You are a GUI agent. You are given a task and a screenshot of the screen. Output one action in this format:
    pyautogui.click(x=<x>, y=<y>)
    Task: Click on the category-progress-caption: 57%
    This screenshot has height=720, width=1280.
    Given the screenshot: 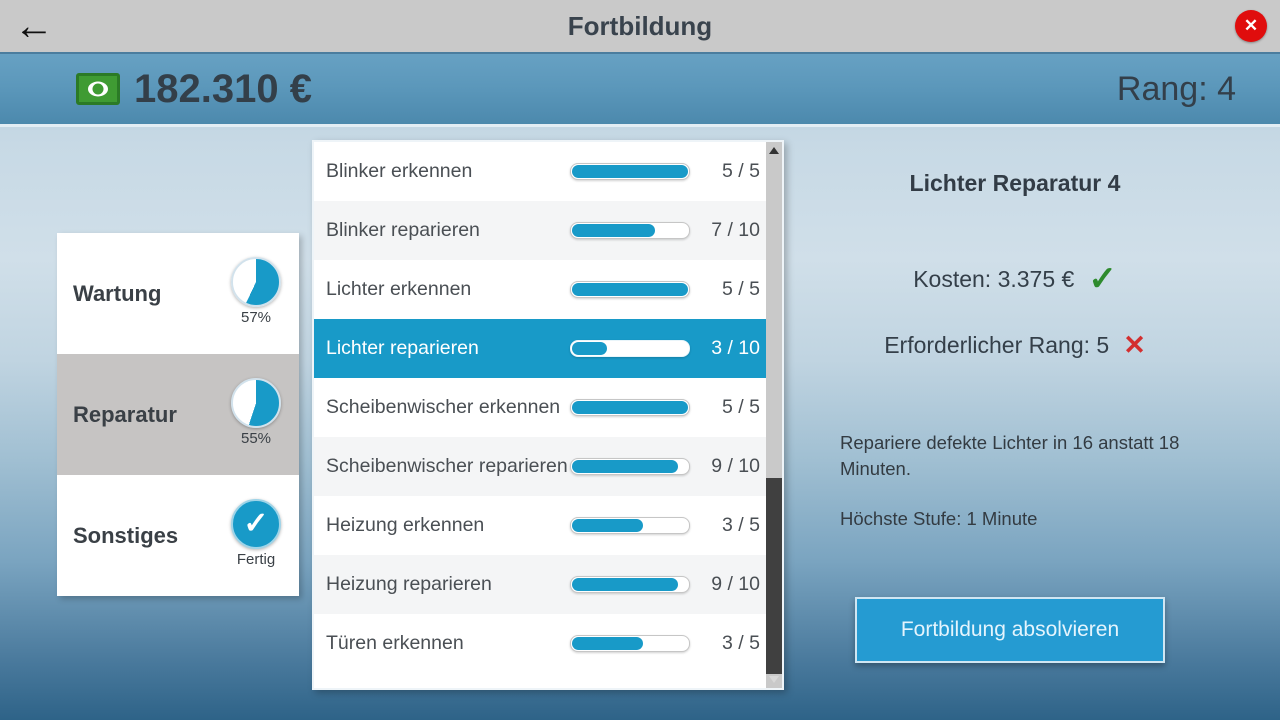 What is the action you would take?
    pyautogui.click(x=256, y=317)
    